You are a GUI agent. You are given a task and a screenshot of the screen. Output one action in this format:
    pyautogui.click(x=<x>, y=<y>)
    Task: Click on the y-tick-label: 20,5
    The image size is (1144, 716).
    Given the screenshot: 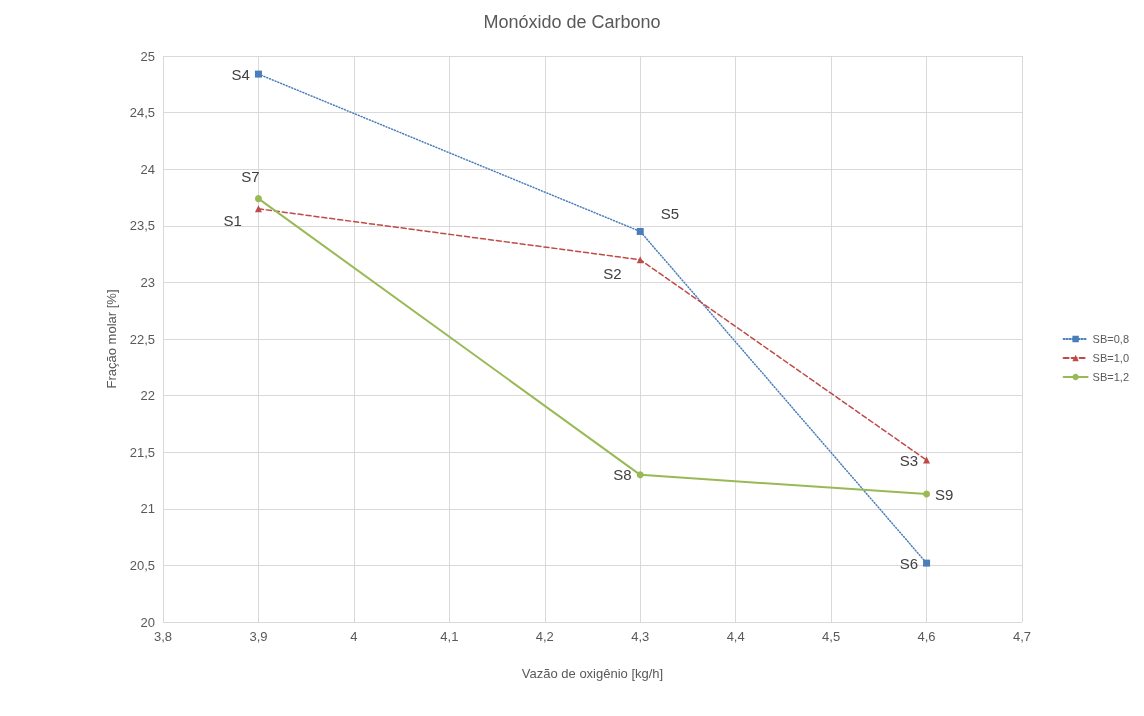 What is the action you would take?
    pyautogui.click(x=142, y=565)
    